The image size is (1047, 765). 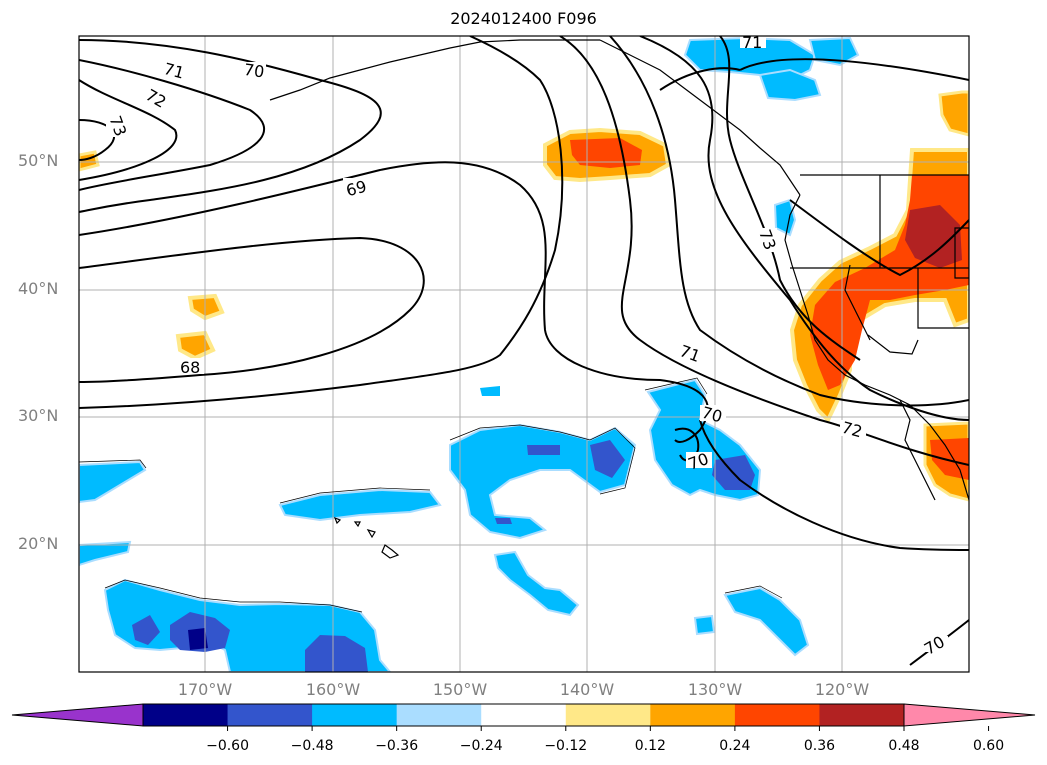 What do you see at coordinates (227, 746) in the screenshot?
I see `colorbar-tick-label: −0.60` at bounding box center [227, 746].